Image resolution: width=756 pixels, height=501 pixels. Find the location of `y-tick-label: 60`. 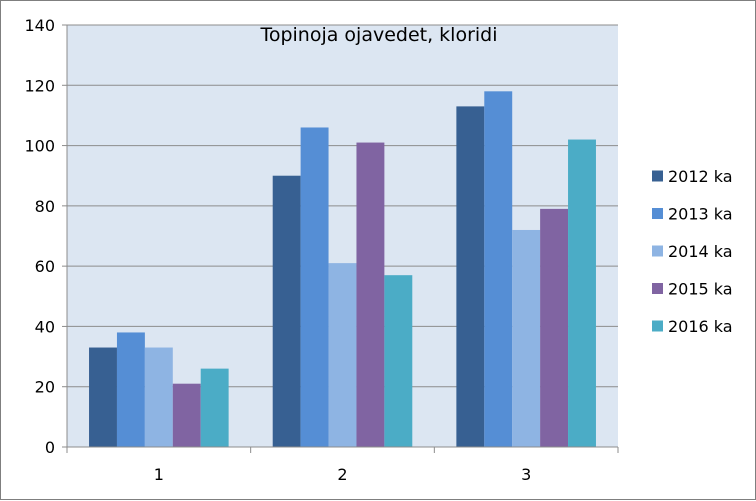

y-tick-label: 60 is located at coordinates (45, 266).